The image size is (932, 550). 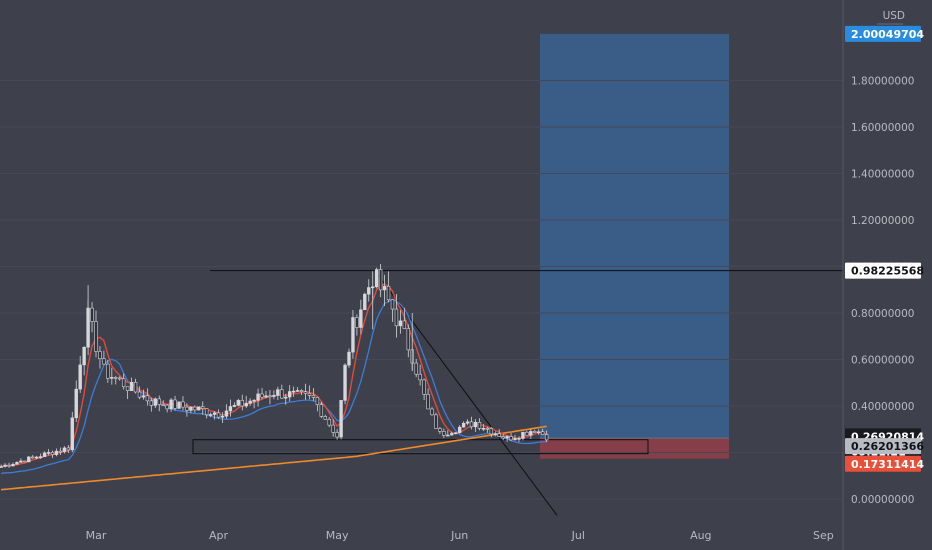 What do you see at coordinates (823, 535) in the screenshot?
I see `x-tick-label: Sep` at bounding box center [823, 535].